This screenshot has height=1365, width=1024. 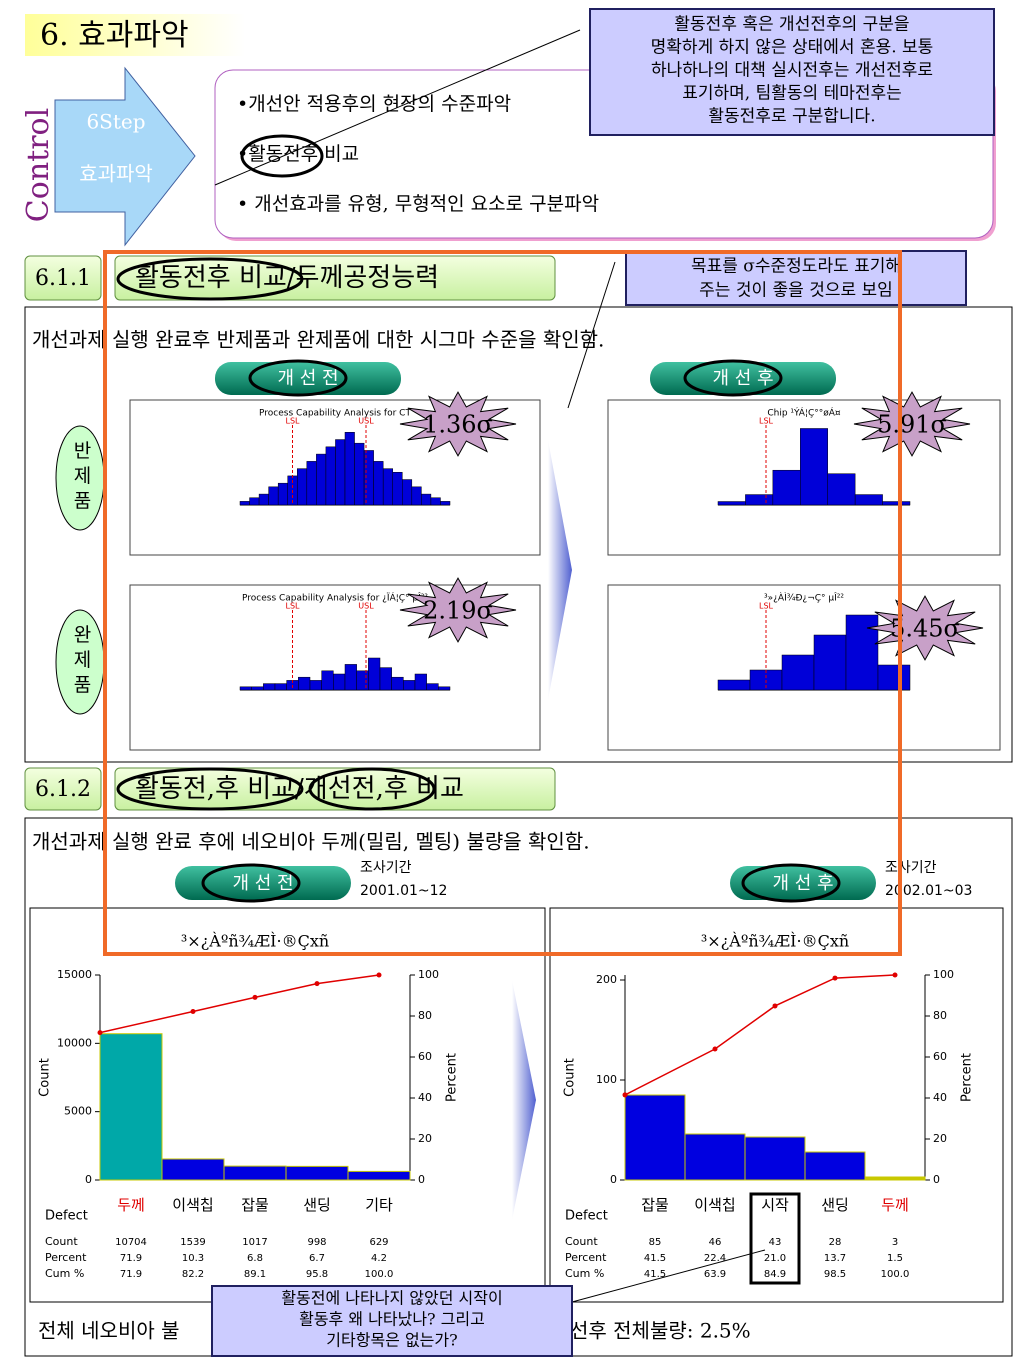 I want to click on table-cell: 1017, so click(x=254, y=1242).